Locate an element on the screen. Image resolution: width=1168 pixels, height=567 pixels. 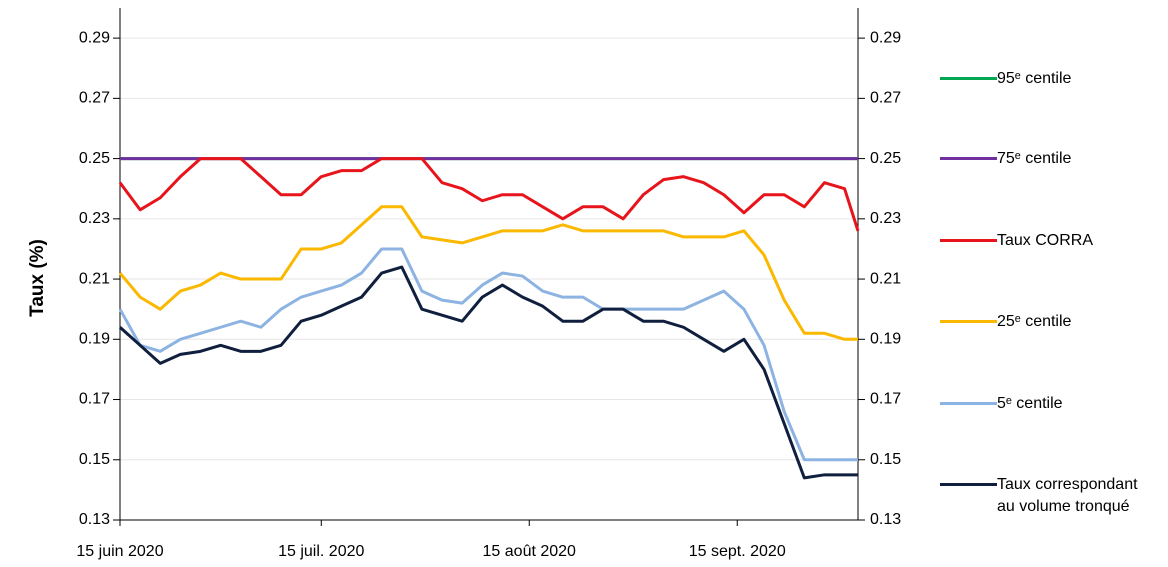
legend-label: Taux correspondant au volume tronqué is located at coordinates (1067, 495).